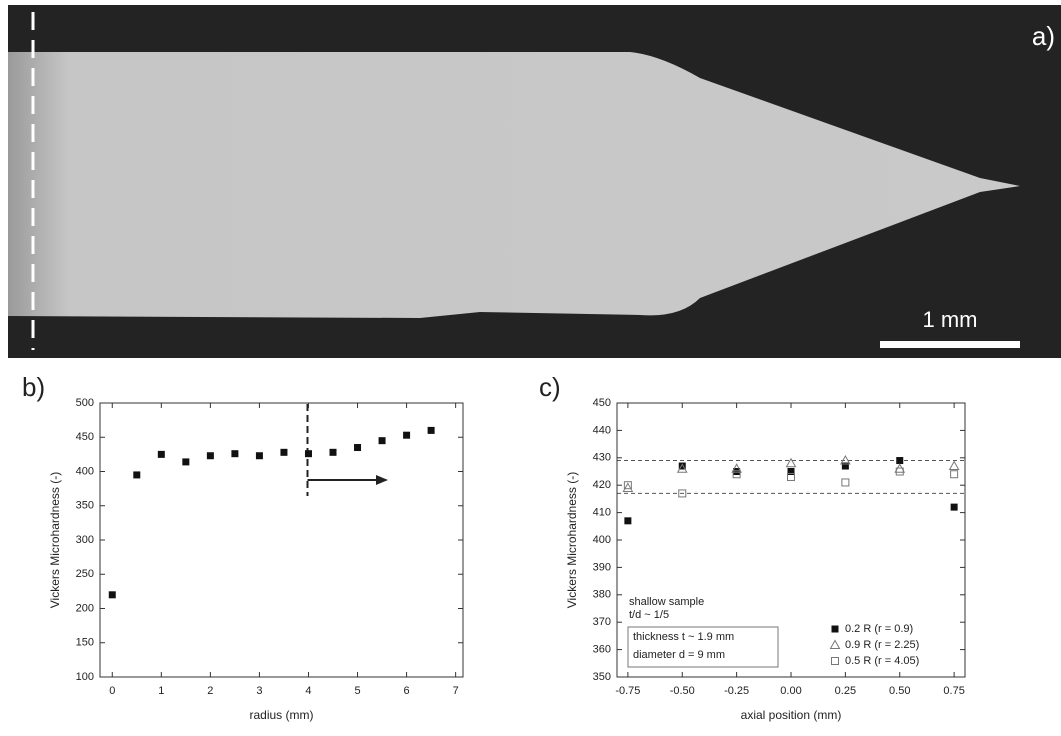 The image size is (1061, 736). I want to click on annotation: t/d ~ 1/5, so click(649, 615).